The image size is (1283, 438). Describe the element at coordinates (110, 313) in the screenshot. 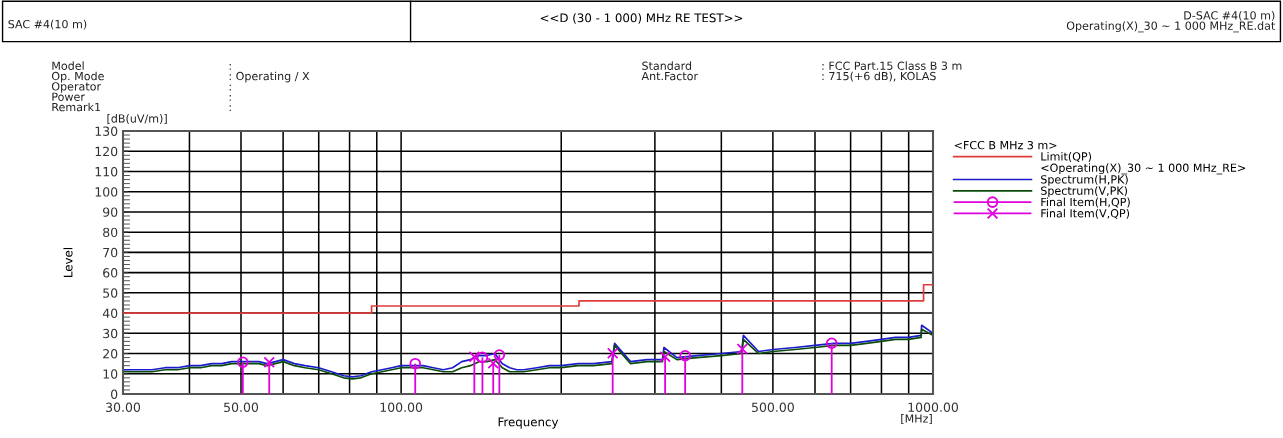

I see `y-tick-label: 40` at that location.